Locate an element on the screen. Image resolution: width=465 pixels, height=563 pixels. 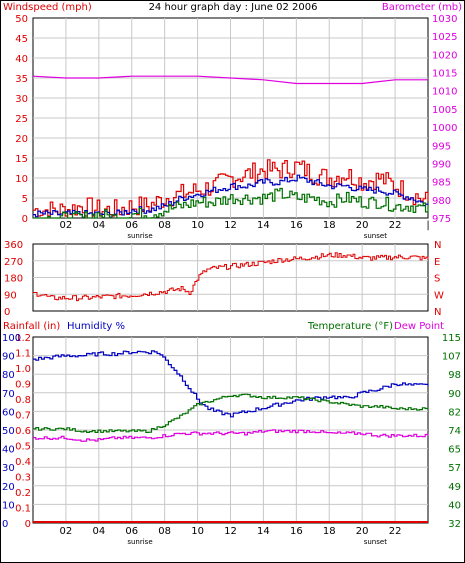
y-tick-label: 115 is located at coordinates (451, 338).